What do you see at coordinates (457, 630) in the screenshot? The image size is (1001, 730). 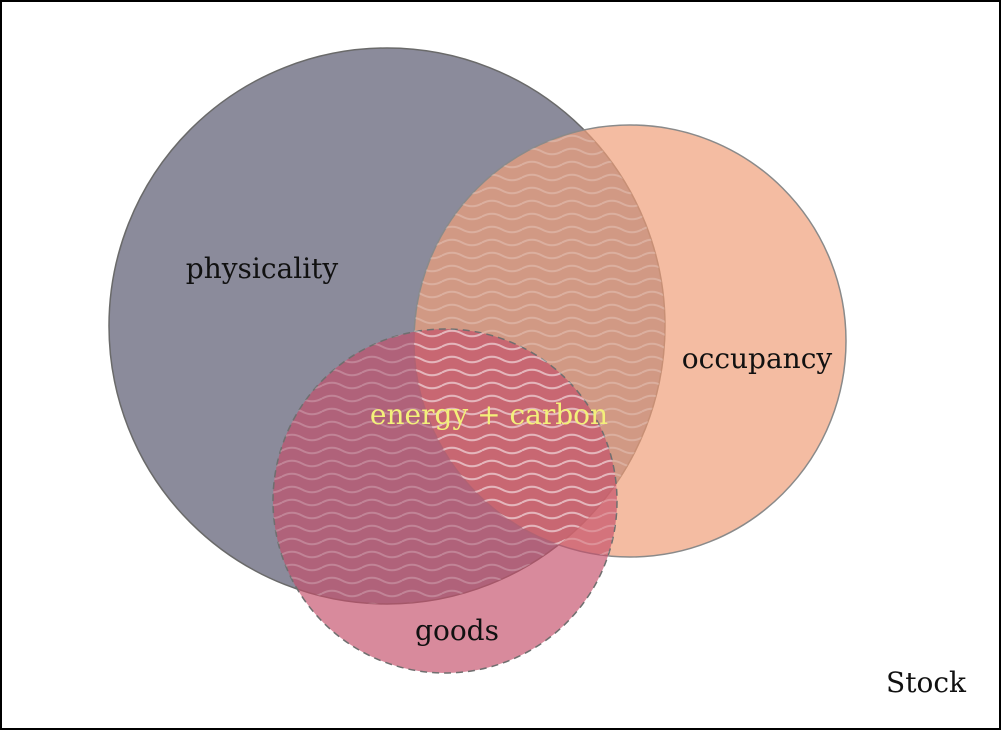 I see `goods-label: goods` at bounding box center [457, 630].